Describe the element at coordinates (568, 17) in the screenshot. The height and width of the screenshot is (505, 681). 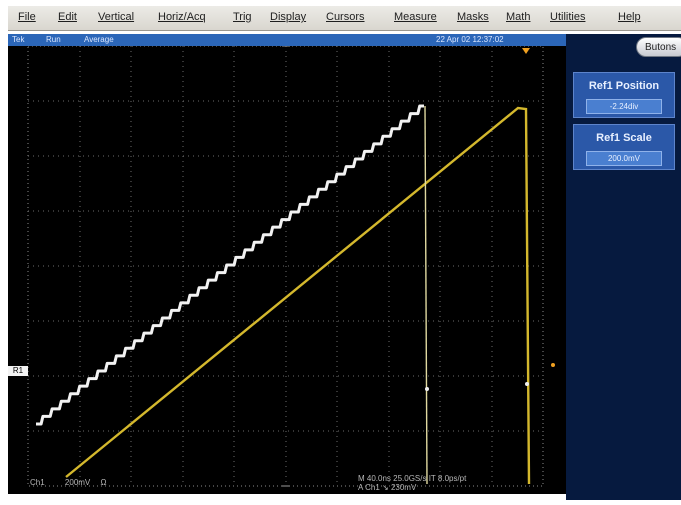
I see `menu-utilities: Utilities` at that location.